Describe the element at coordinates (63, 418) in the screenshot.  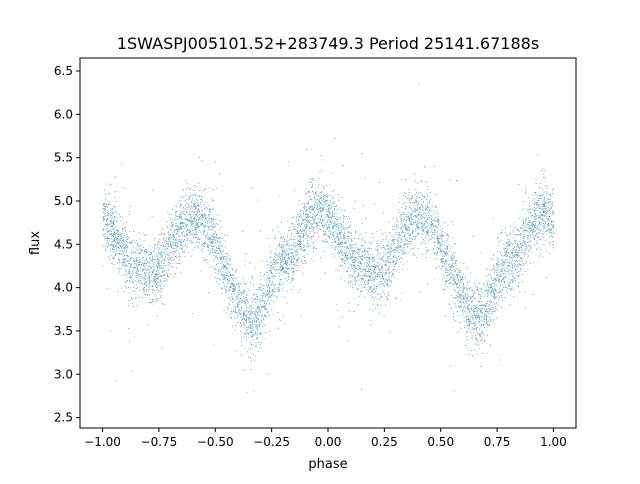
I see `y-tick-label: 2.5` at that location.